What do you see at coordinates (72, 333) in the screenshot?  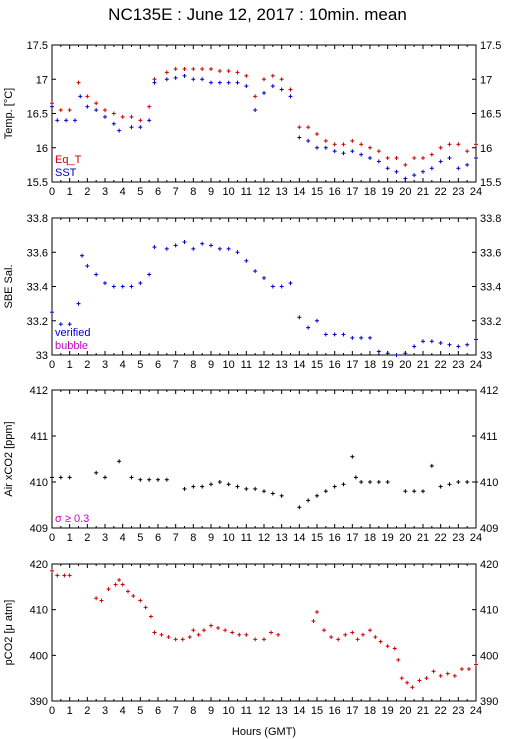 I see `legend-entry: verified` at bounding box center [72, 333].